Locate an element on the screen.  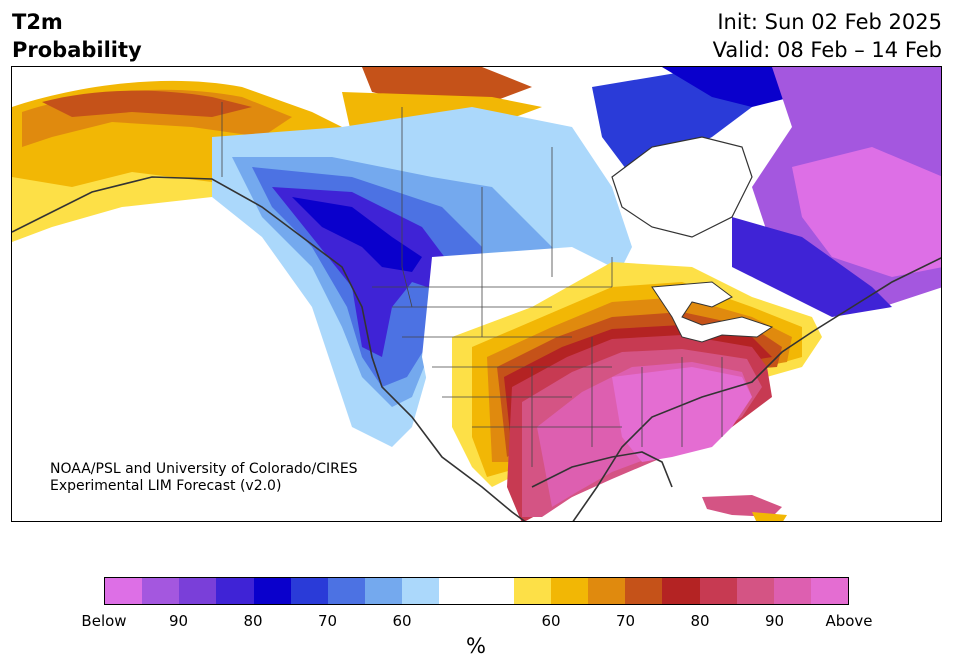
caribbean-gold is located at coordinates (769, 516).